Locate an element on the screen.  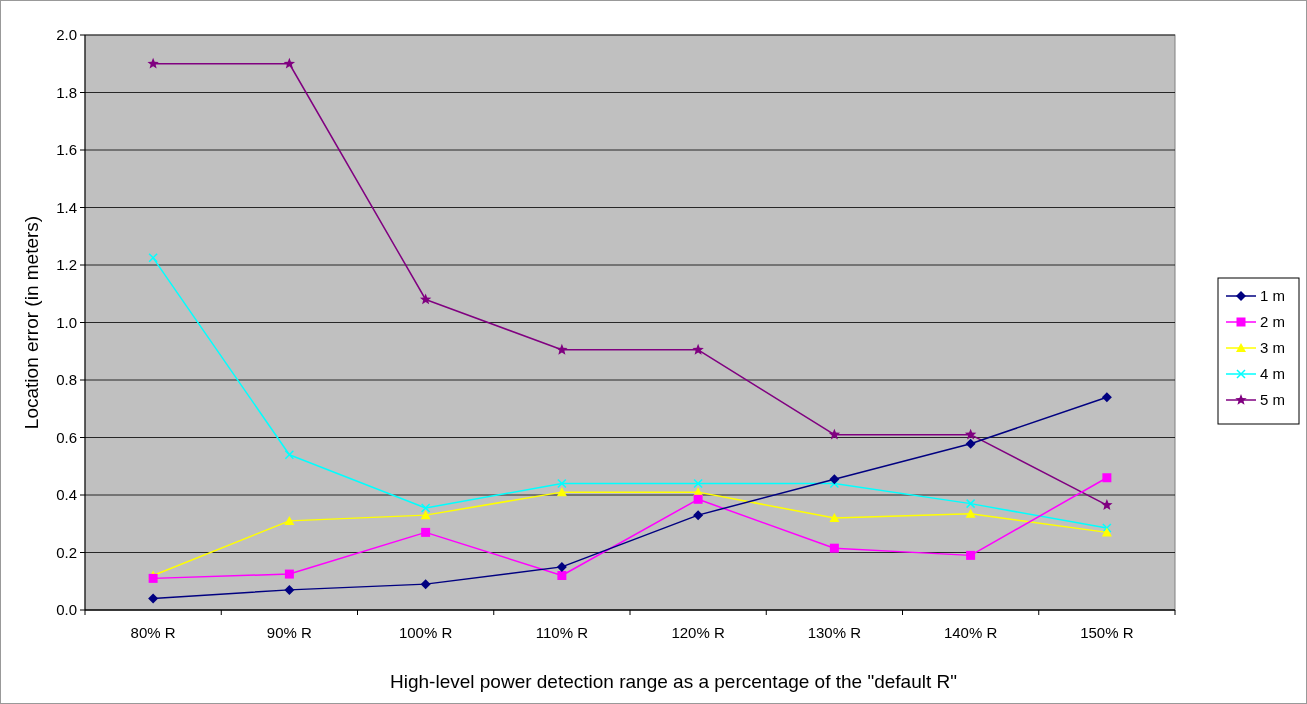
x-tick-label: 150% R is located at coordinates (1107, 632).